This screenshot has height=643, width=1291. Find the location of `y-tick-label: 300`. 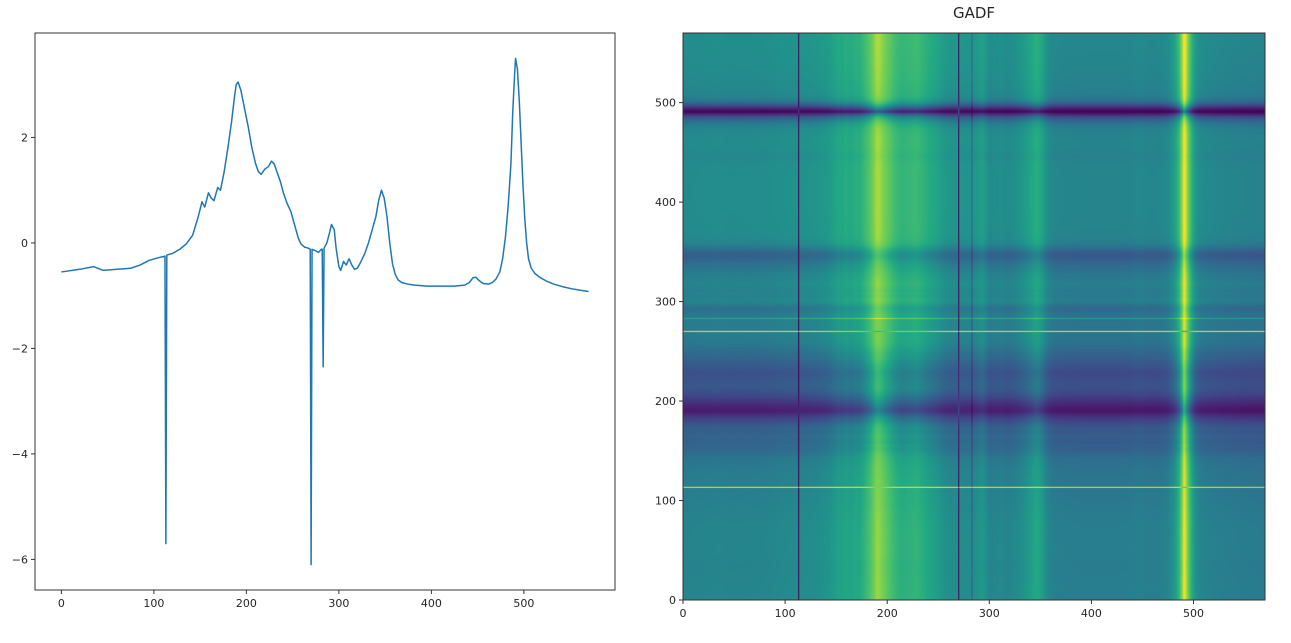

y-tick-label: 300 is located at coordinates (665, 302).